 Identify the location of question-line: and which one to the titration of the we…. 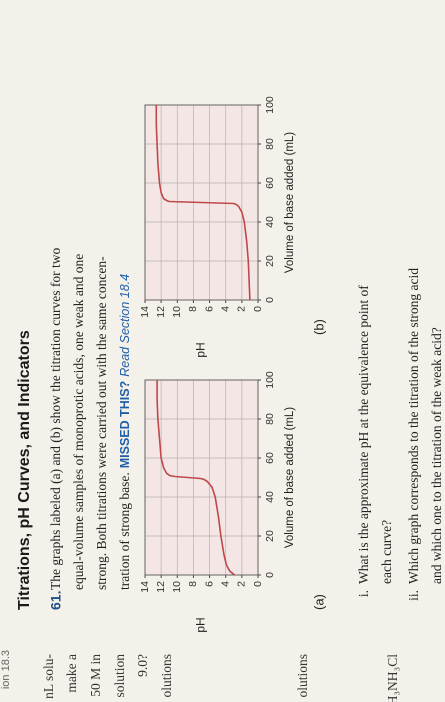
(436, 455).